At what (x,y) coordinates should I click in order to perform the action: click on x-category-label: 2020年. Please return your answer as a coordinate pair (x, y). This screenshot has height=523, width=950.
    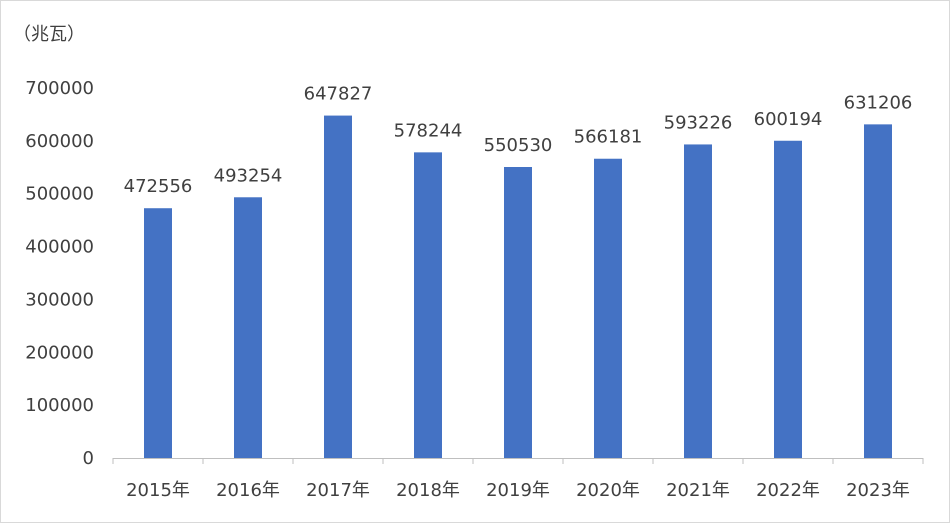
    Looking at the image, I should click on (608, 490).